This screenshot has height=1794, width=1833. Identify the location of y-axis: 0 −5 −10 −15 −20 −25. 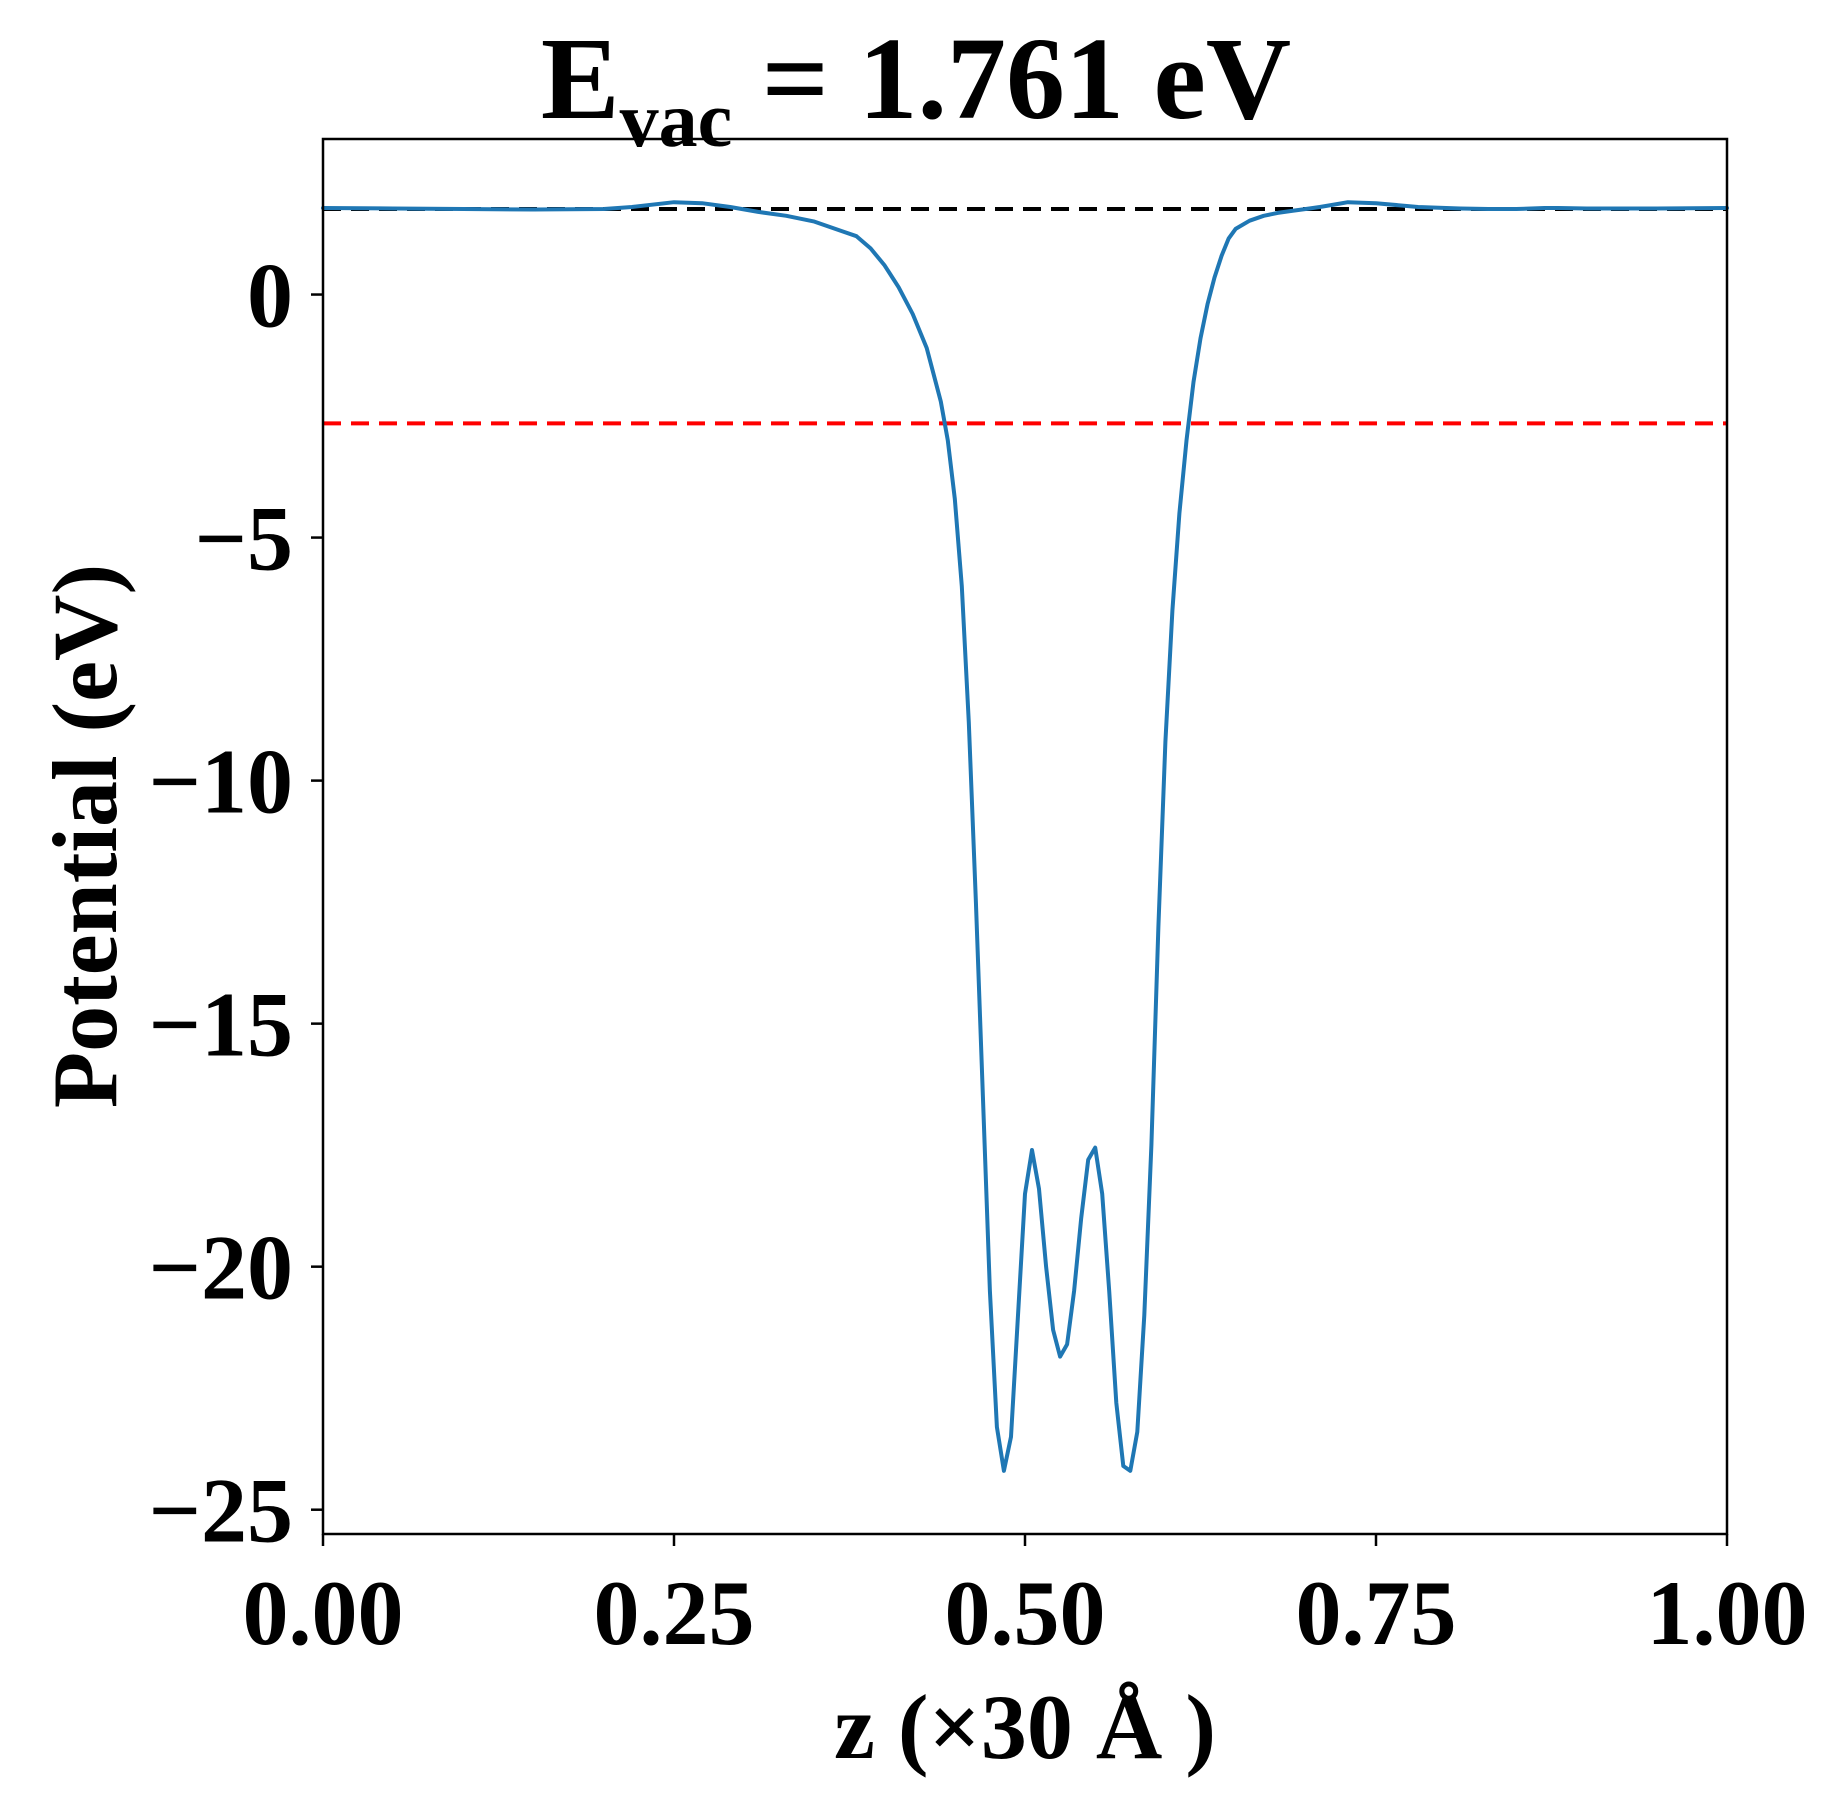
(236, 903).